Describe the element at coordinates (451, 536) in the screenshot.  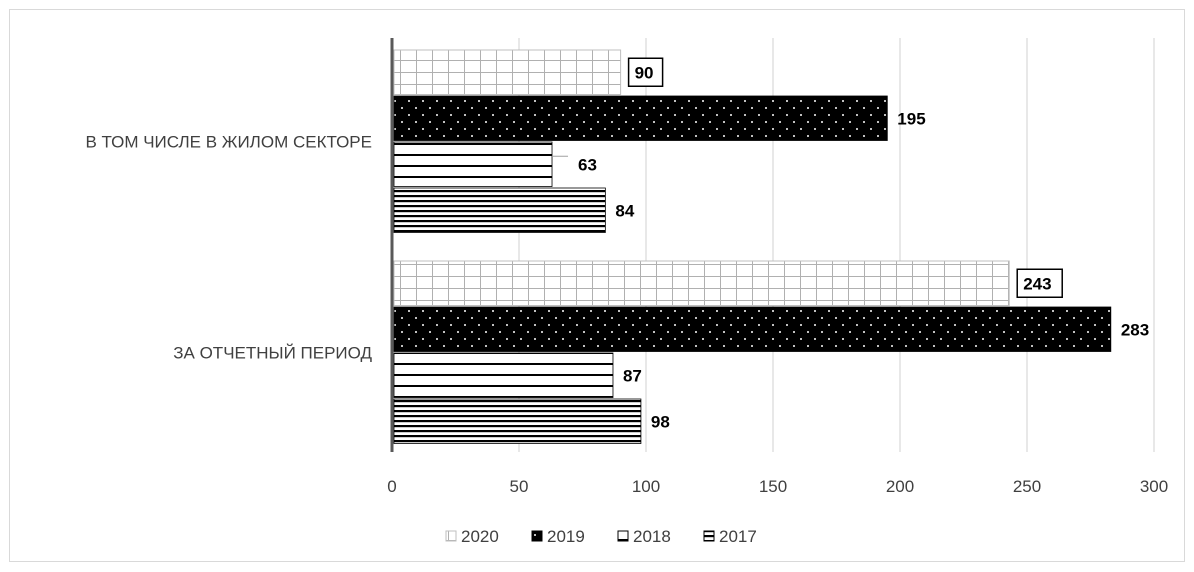
I see `legend-swatch-2020` at that location.